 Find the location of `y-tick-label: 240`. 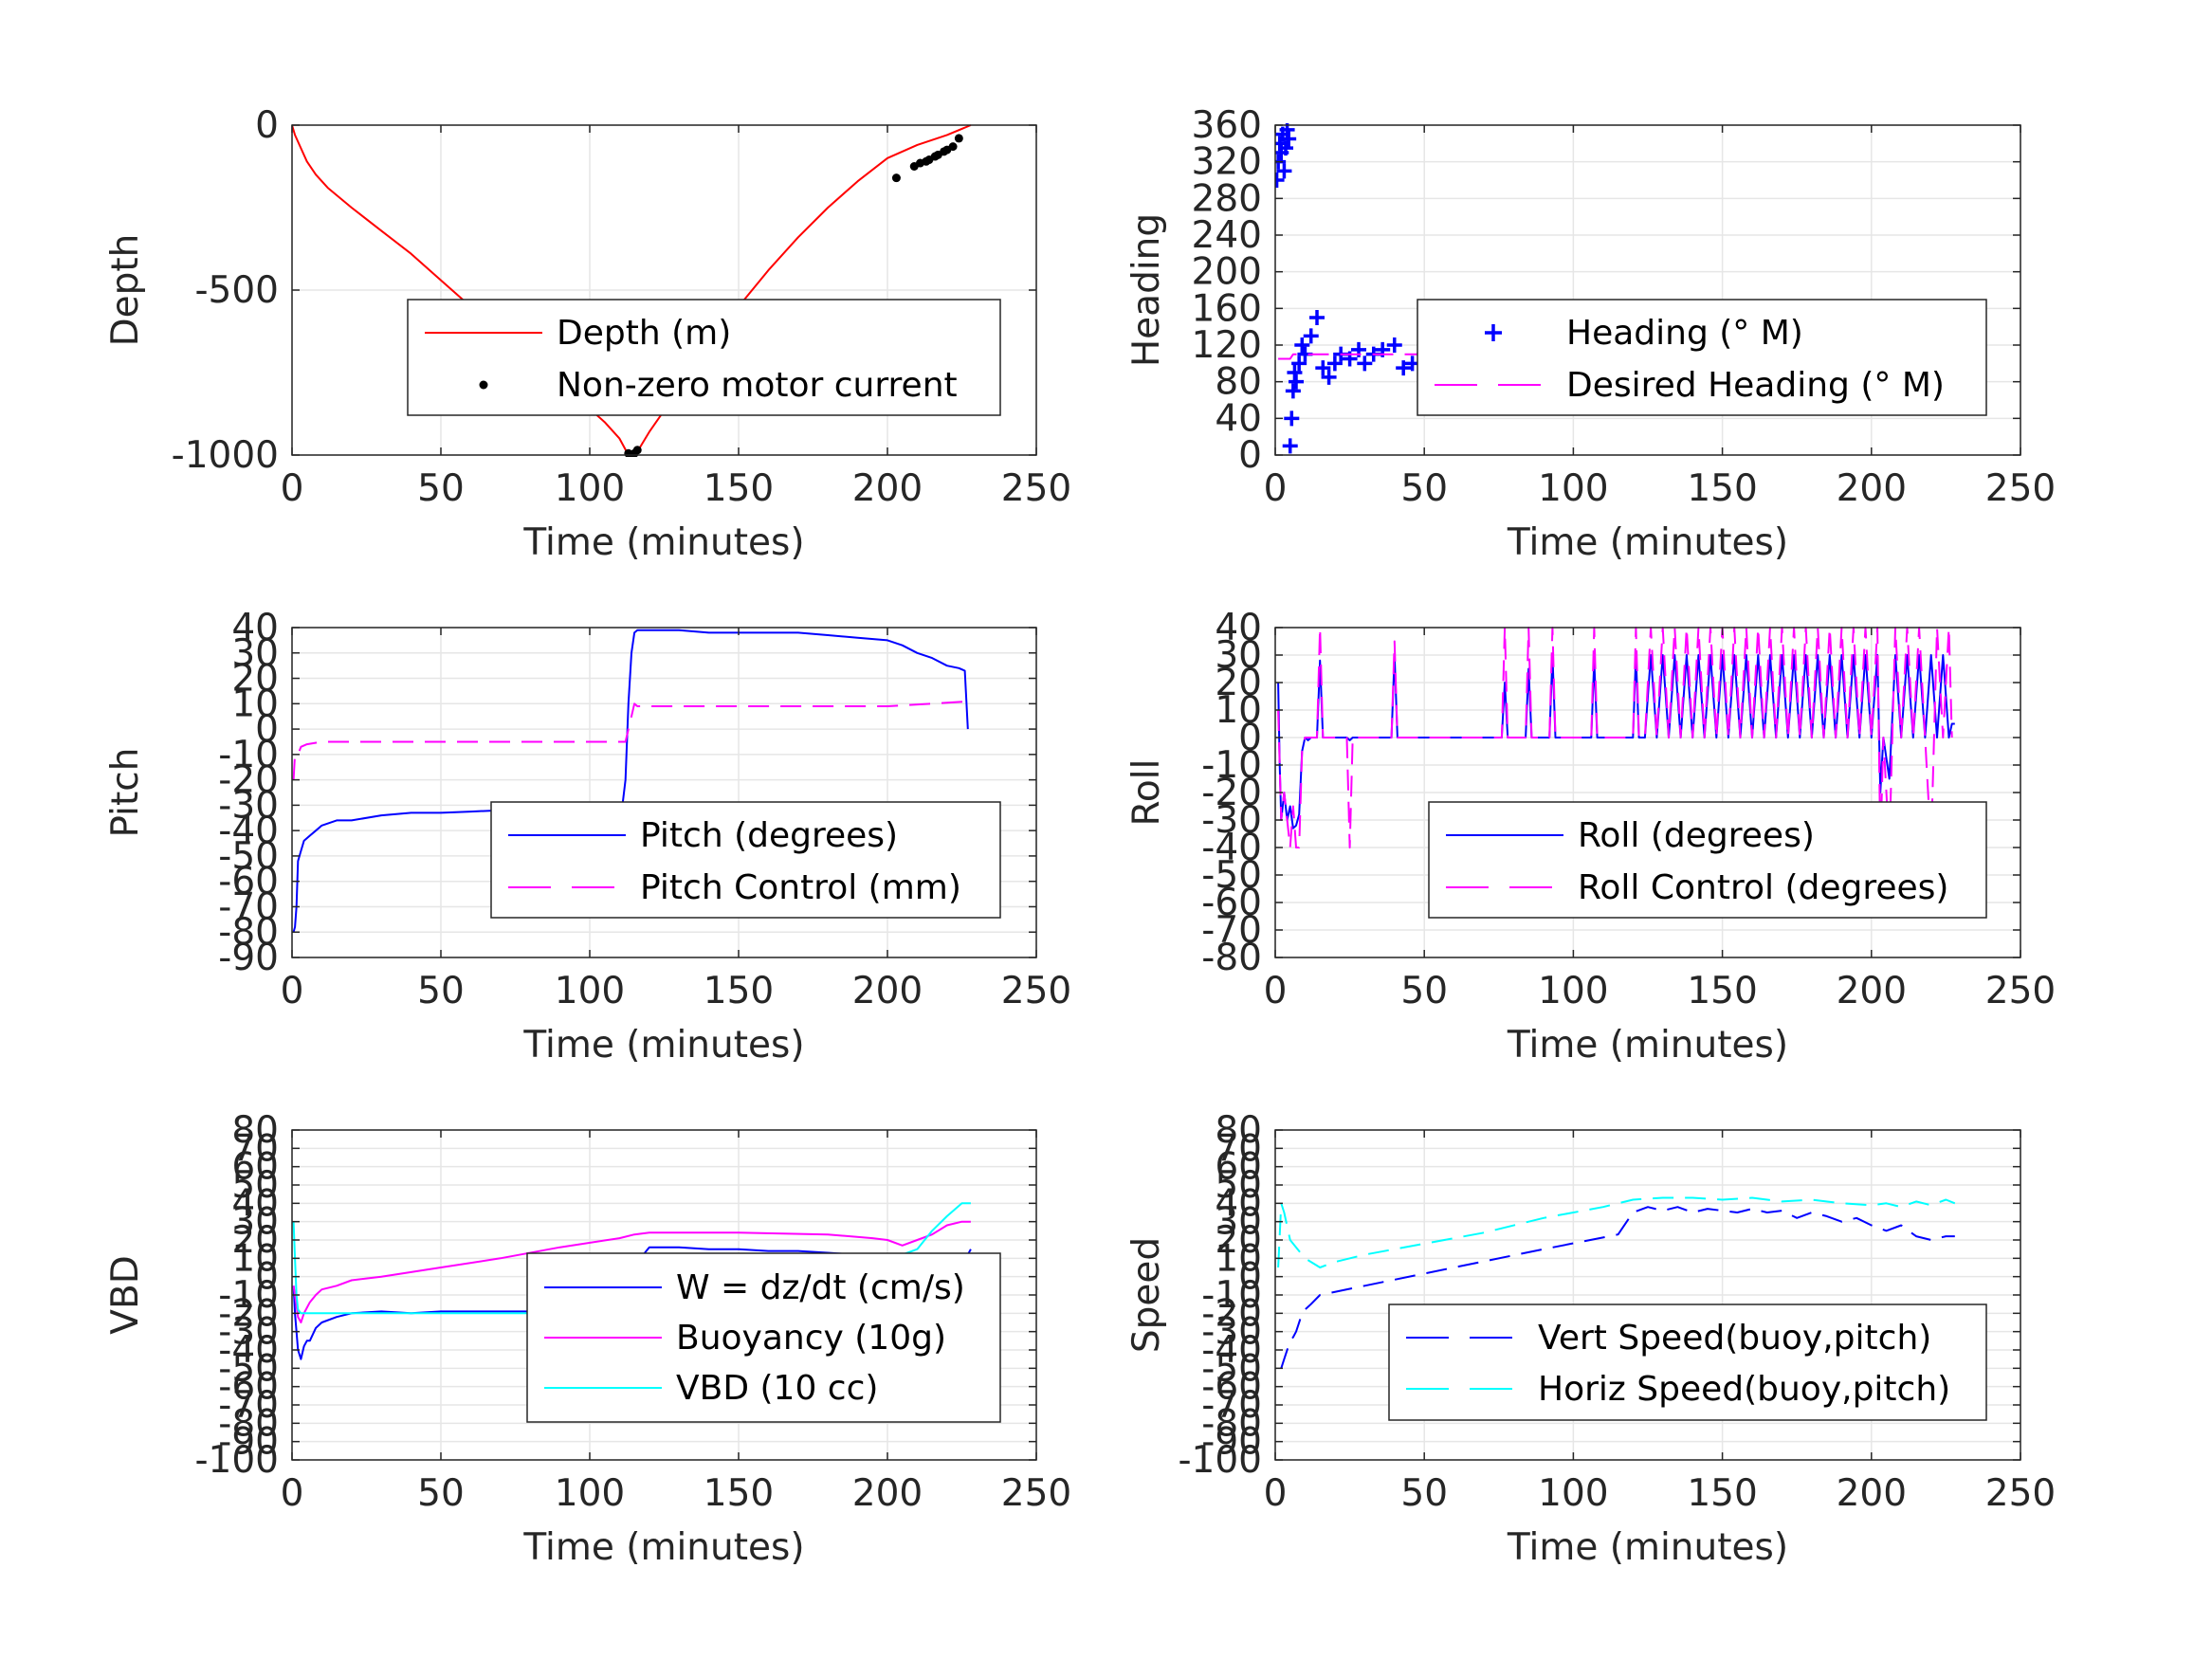

y-tick-label: 240 is located at coordinates (1227, 235).